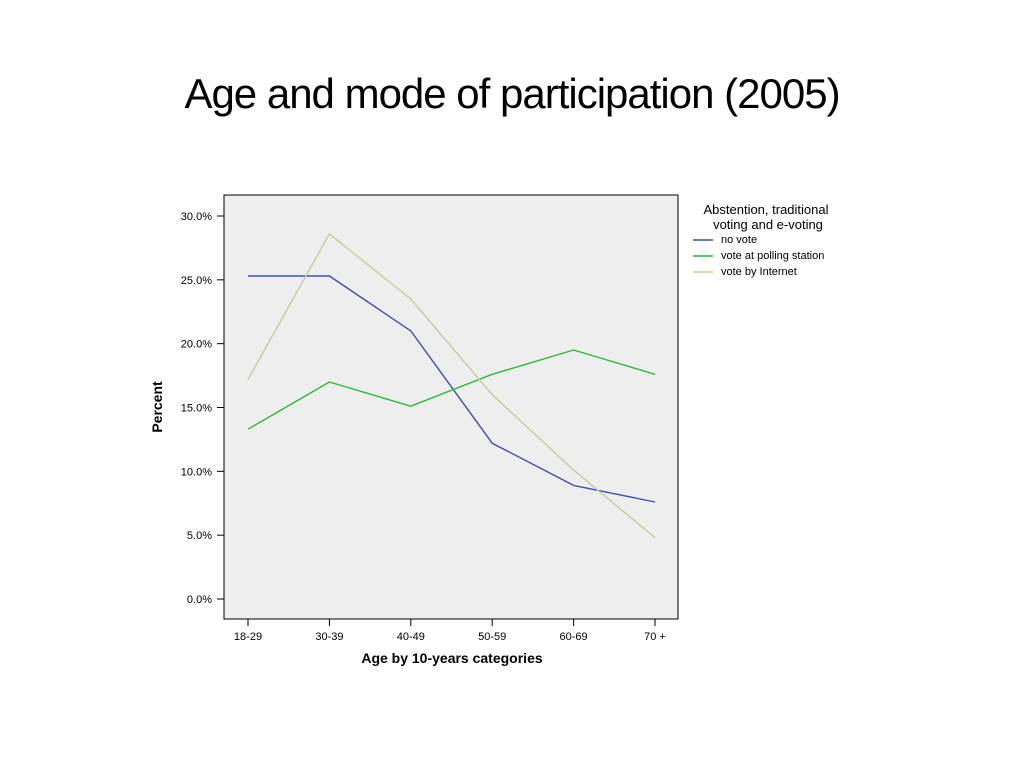  I want to click on y-axis: 0.0% 5.0% 10.0% 15.0% 20.0% 25.0% 30.0%, so click(202, 408).